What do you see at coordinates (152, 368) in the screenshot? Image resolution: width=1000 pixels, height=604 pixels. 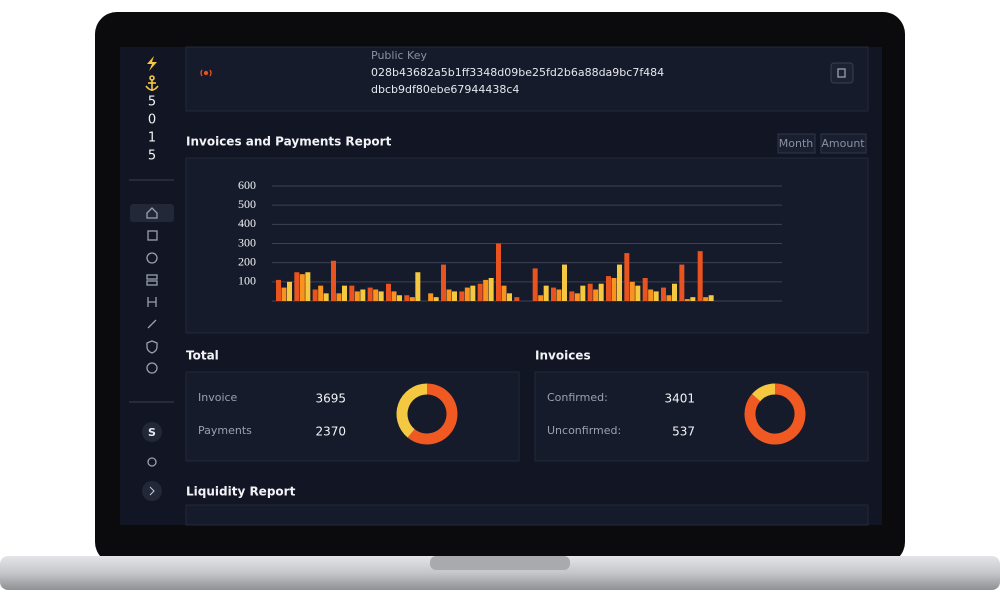 I see `nav-settings` at bounding box center [152, 368].